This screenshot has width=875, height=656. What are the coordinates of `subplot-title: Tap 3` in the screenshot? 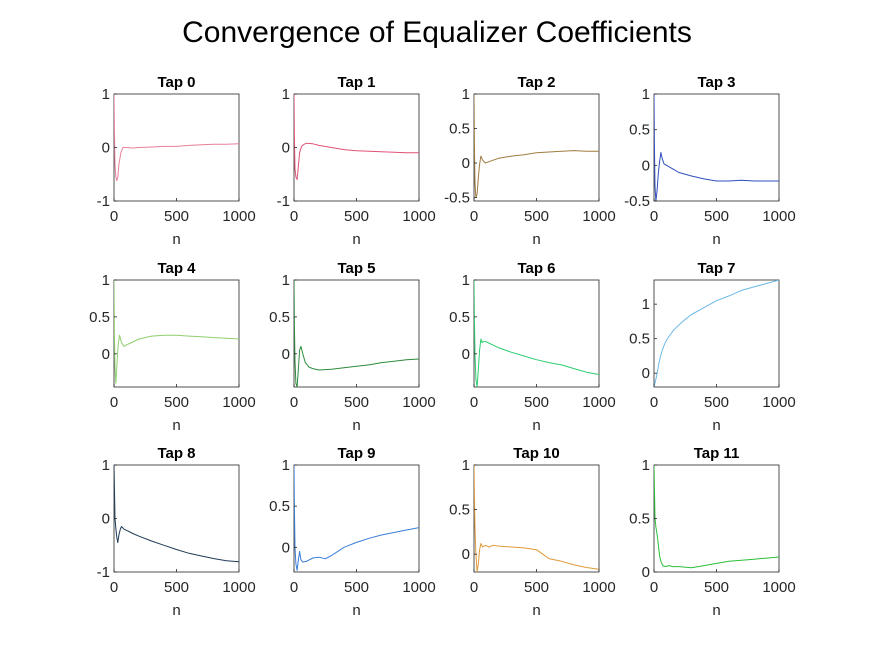 It's located at (716, 82).